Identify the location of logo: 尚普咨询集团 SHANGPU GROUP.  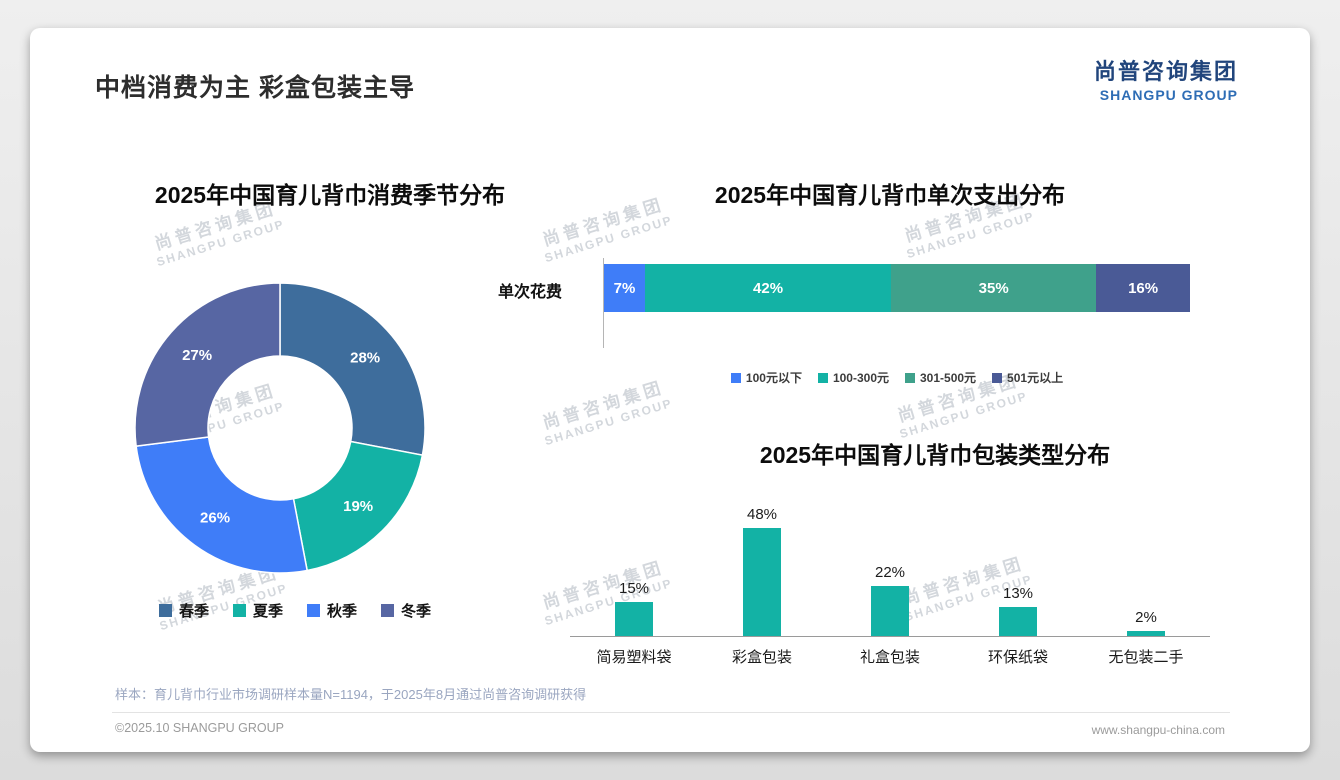
(1166, 78).